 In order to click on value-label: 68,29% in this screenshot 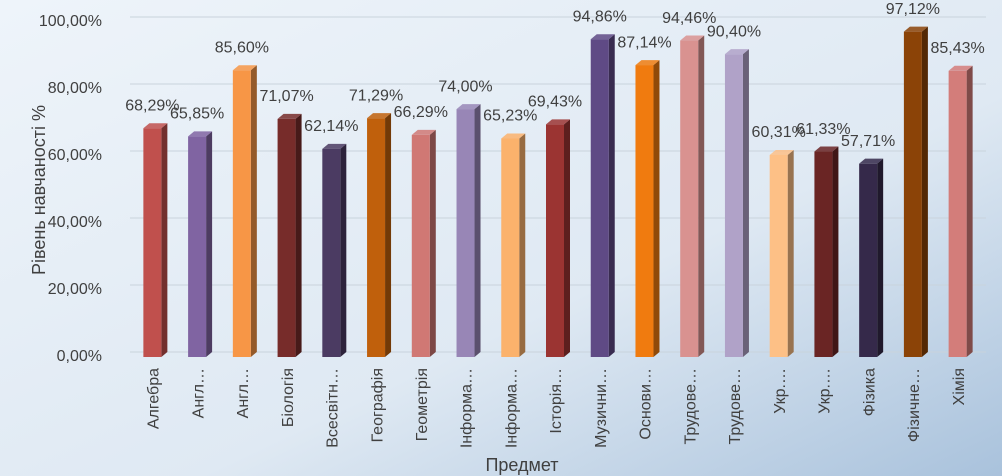, I will do `click(152, 105)`.